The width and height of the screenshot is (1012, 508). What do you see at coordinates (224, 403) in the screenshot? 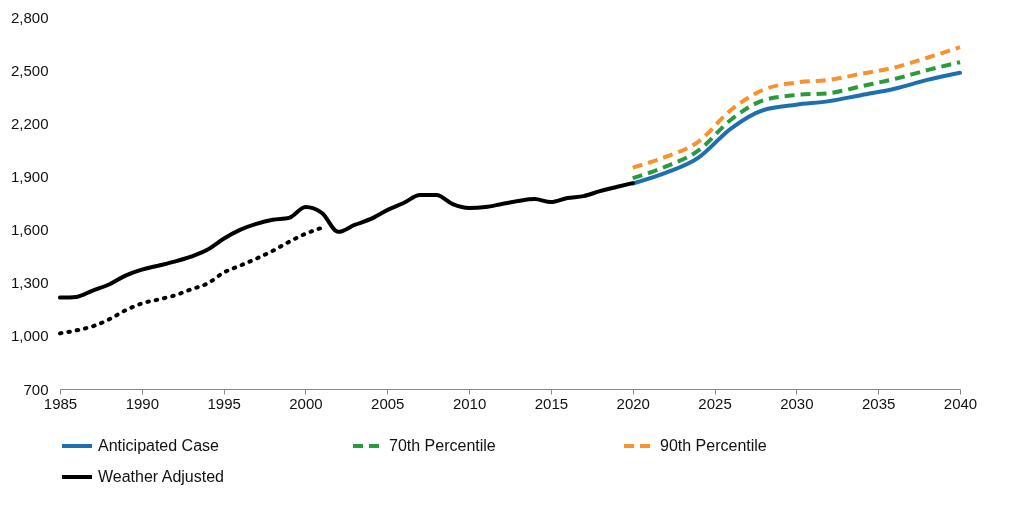
I see `x-tick-label: 1995` at bounding box center [224, 403].